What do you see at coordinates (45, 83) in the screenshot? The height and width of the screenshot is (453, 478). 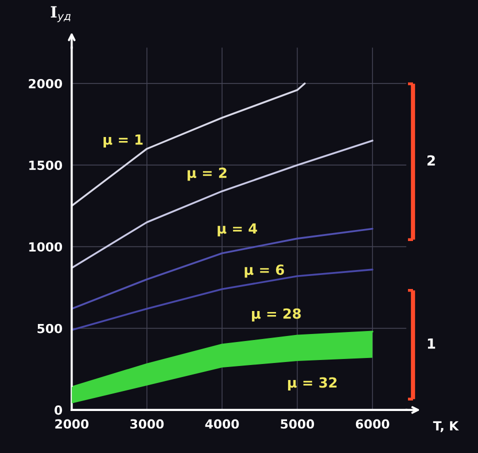 I see `y-tick-label: 2000` at bounding box center [45, 83].